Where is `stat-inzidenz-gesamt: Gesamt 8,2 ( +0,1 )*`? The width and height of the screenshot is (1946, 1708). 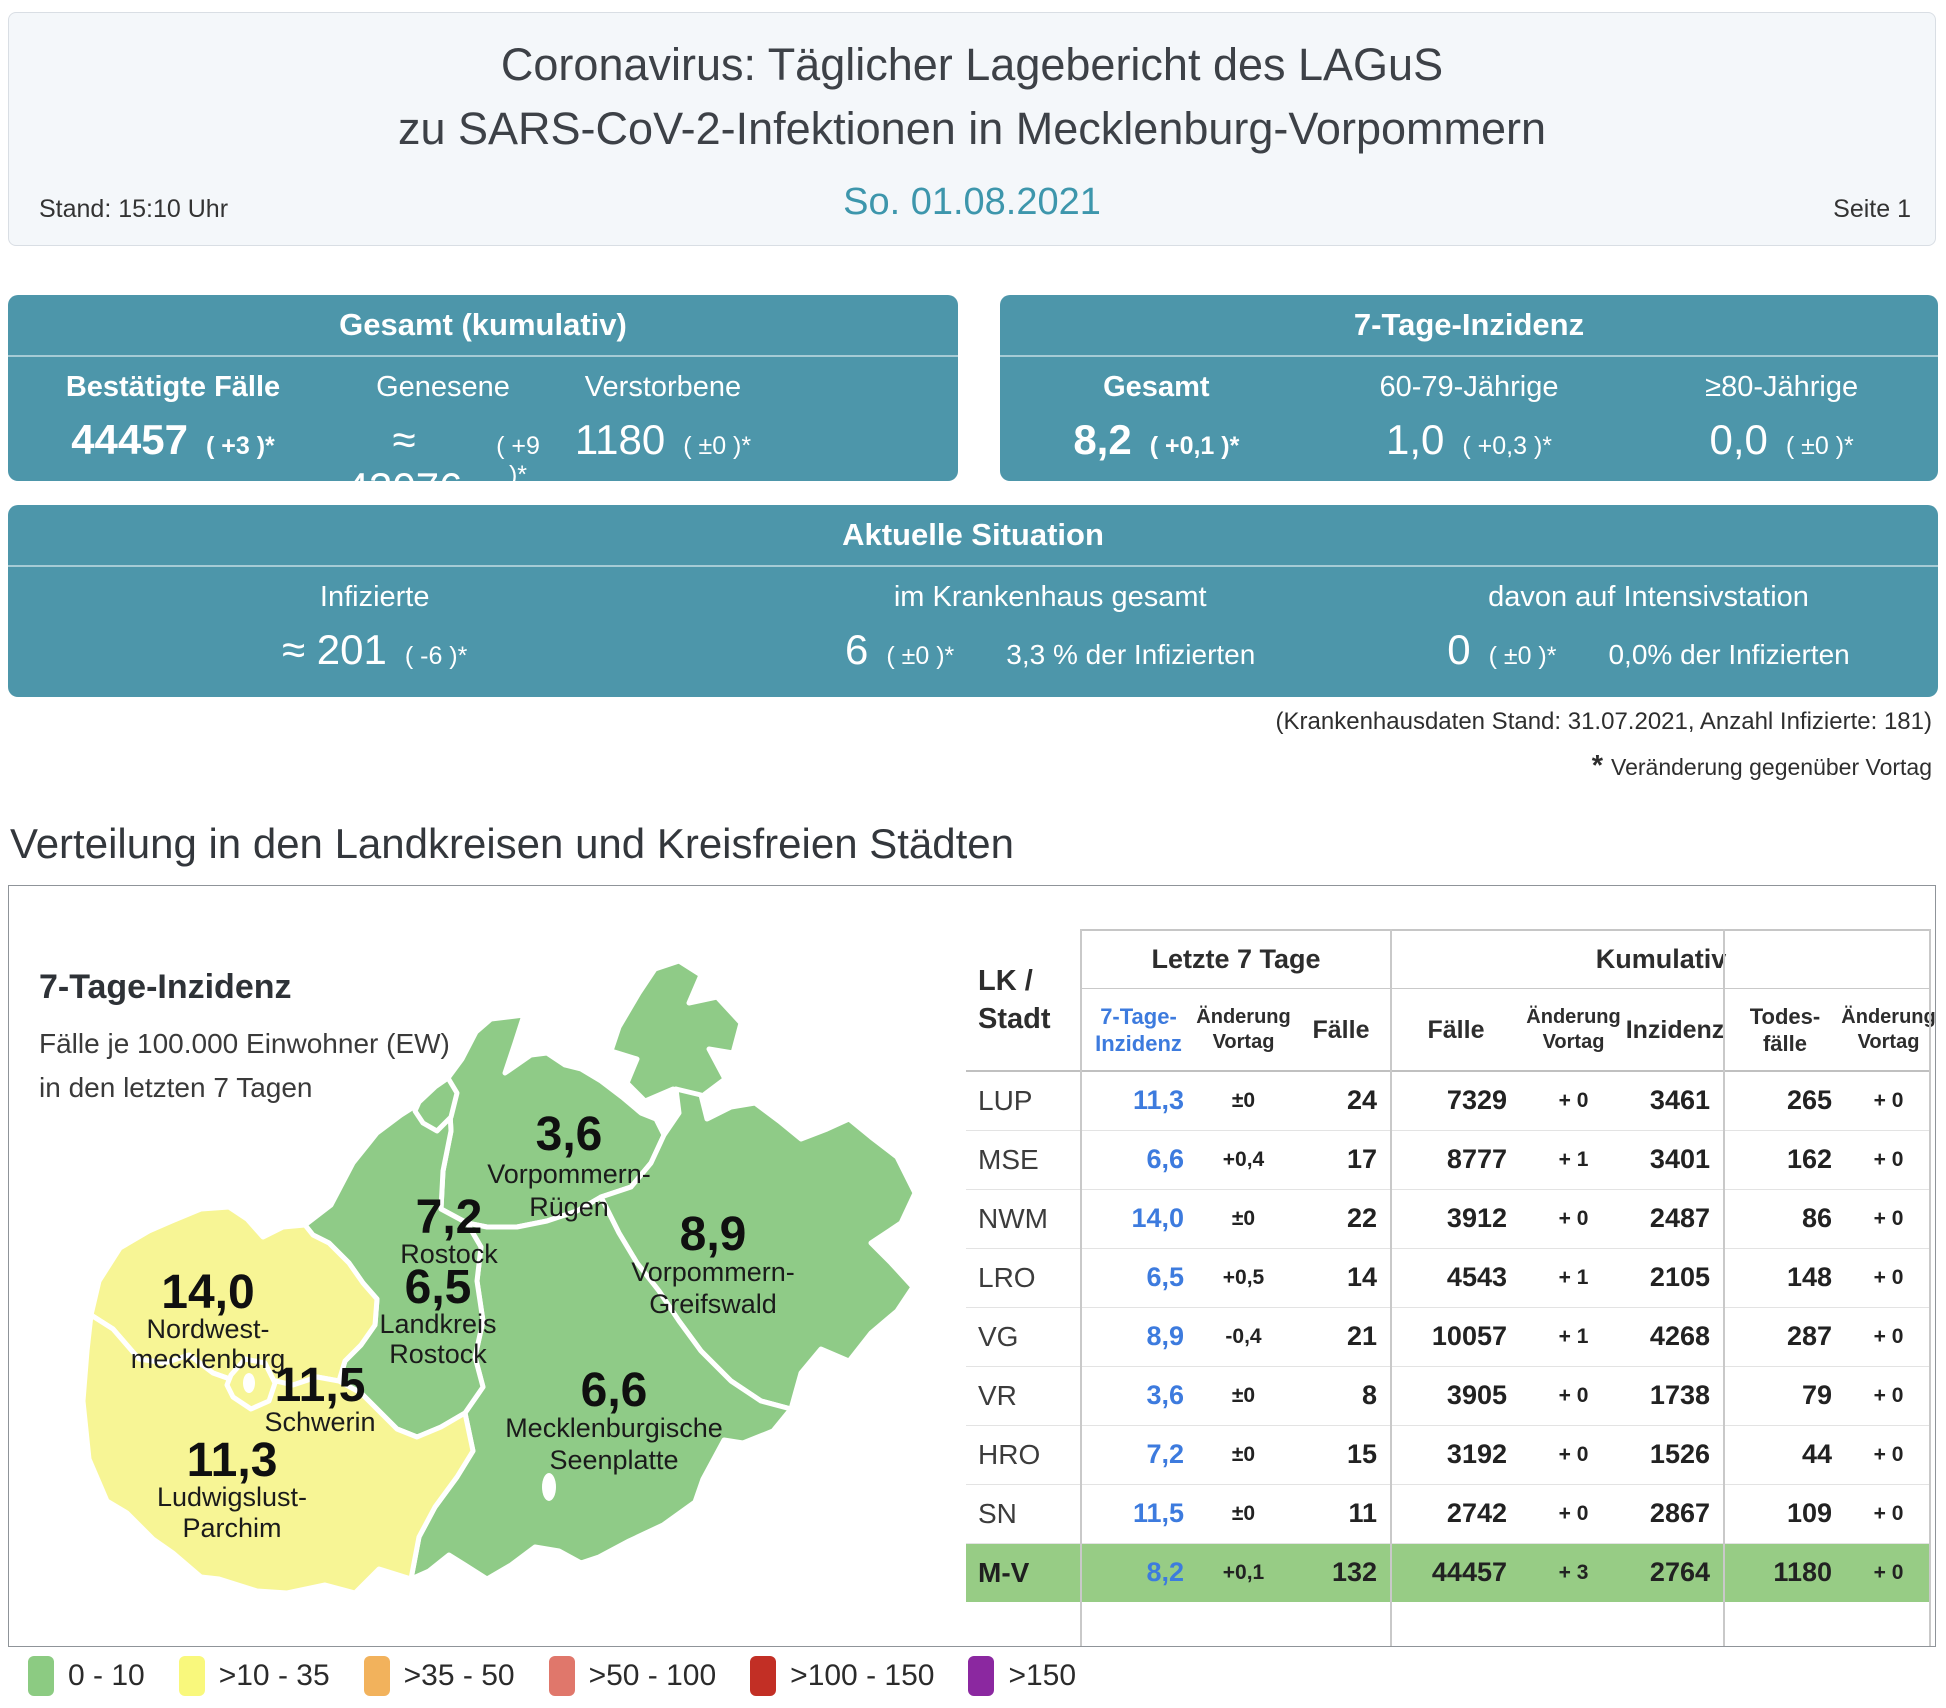
stat-inzidenz-gesamt: Gesamt 8,2 ( +0,1 )* is located at coordinates (1156, 410).